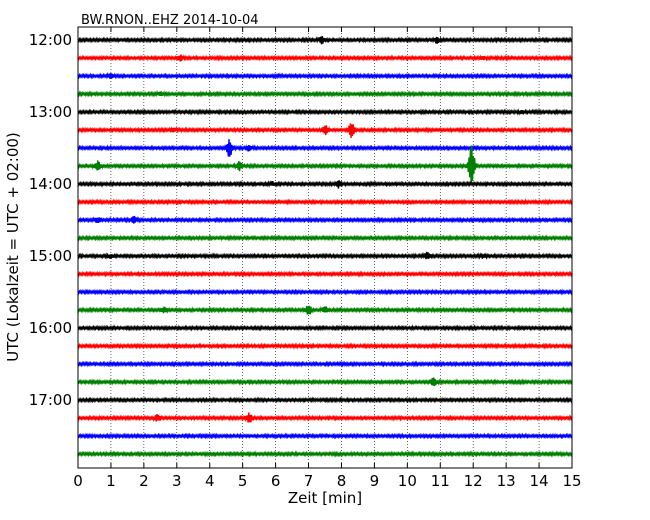 Image resolution: width=650 pixels, height=520 pixels. Describe the element at coordinates (50, 40) in the screenshot. I see `y-tick-label-0: 12:00` at that location.